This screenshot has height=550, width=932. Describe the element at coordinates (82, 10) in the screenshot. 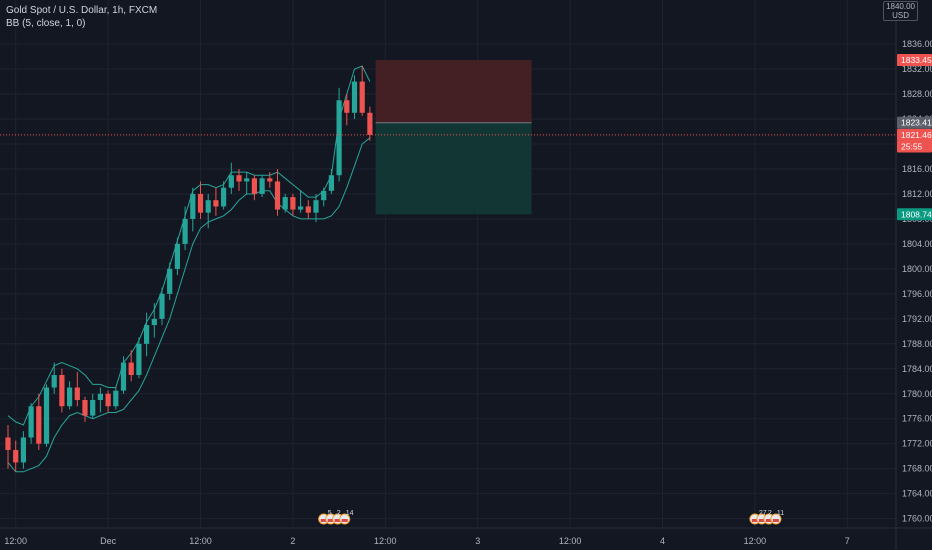

I see `symbol-title: Gold Spot / U.S. Dollar, 1h, FXCM` at that location.